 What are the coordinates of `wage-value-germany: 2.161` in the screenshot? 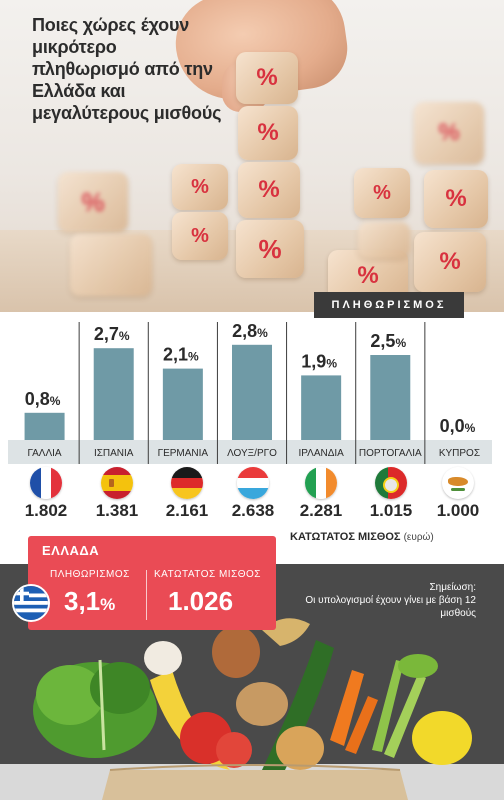 It's located at (187, 510).